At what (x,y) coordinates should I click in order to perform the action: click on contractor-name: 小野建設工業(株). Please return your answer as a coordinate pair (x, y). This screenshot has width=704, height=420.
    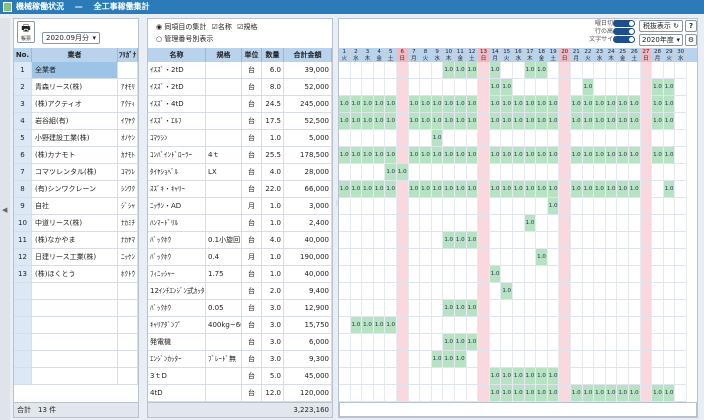
    Looking at the image, I should click on (75, 138).